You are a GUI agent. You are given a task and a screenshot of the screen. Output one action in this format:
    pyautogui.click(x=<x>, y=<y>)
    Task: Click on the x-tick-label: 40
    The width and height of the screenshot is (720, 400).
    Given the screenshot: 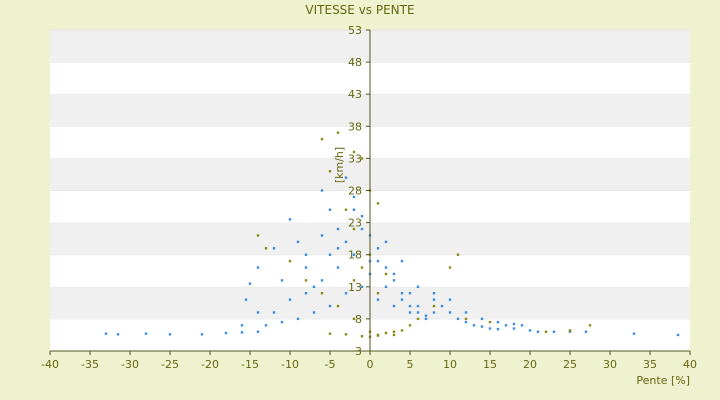 What is the action you would take?
    pyautogui.click(x=690, y=364)
    